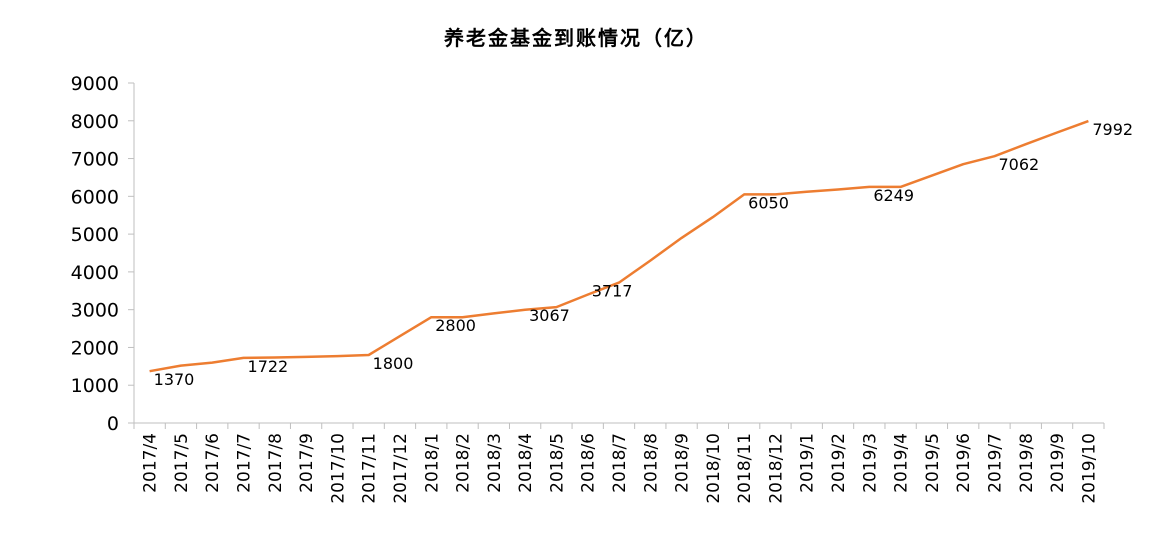  What do you see at coordinates (95, 197) in the screenshot?
I see `y-axis-tick-label: 6000` at bounding box center [95, 197].